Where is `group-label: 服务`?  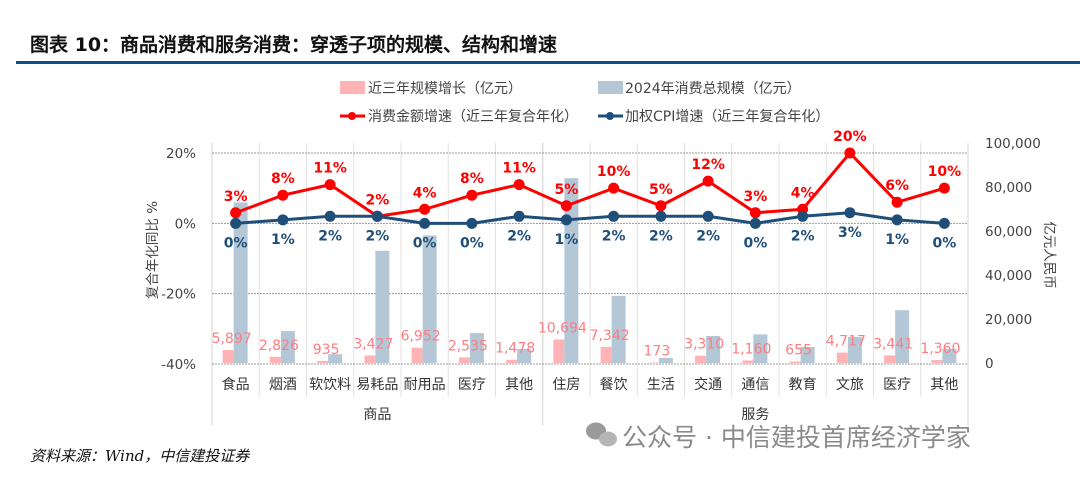
group-label: 服务 is located at coordinates (755, 415).